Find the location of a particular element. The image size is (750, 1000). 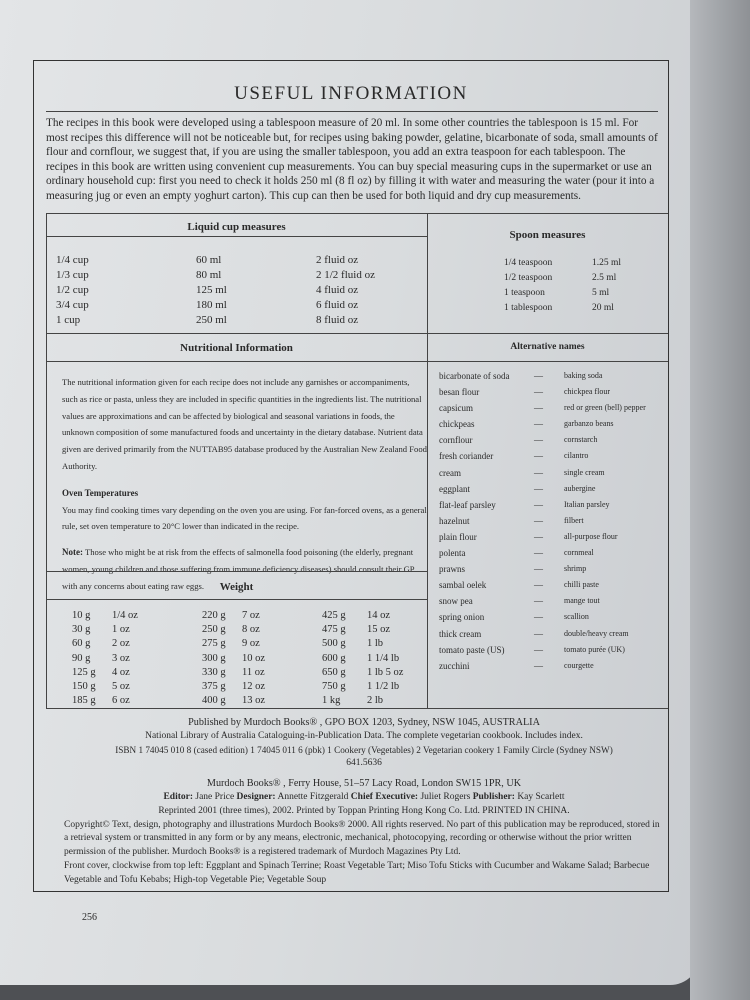

imperial-weight: 2 lb is located at coordinates (375, 701).